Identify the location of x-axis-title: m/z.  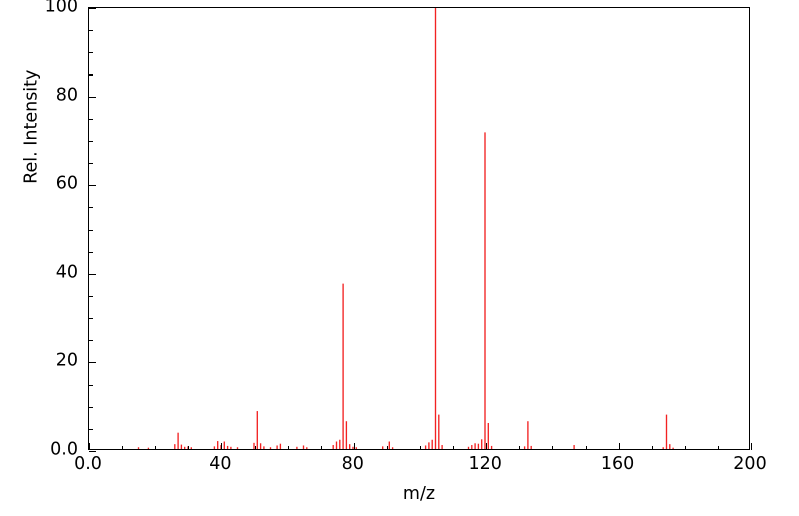
(419, 494).